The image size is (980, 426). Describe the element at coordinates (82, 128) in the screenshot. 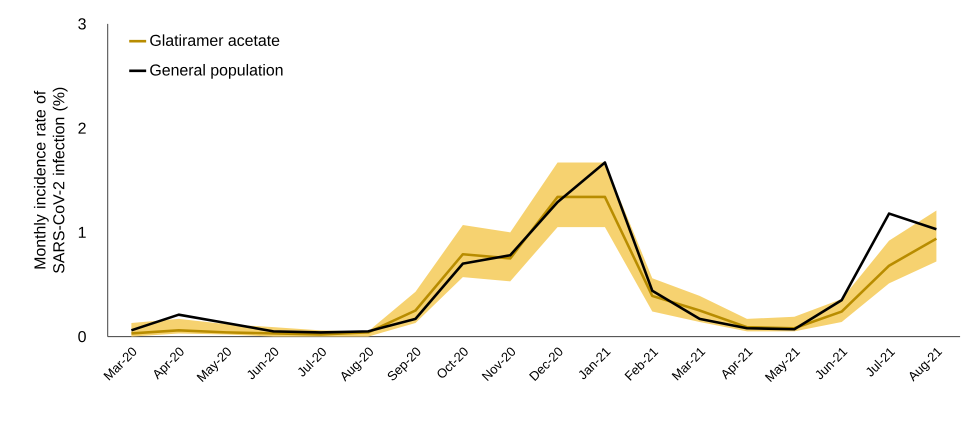

I see `y-tick-label: 2` at that location.